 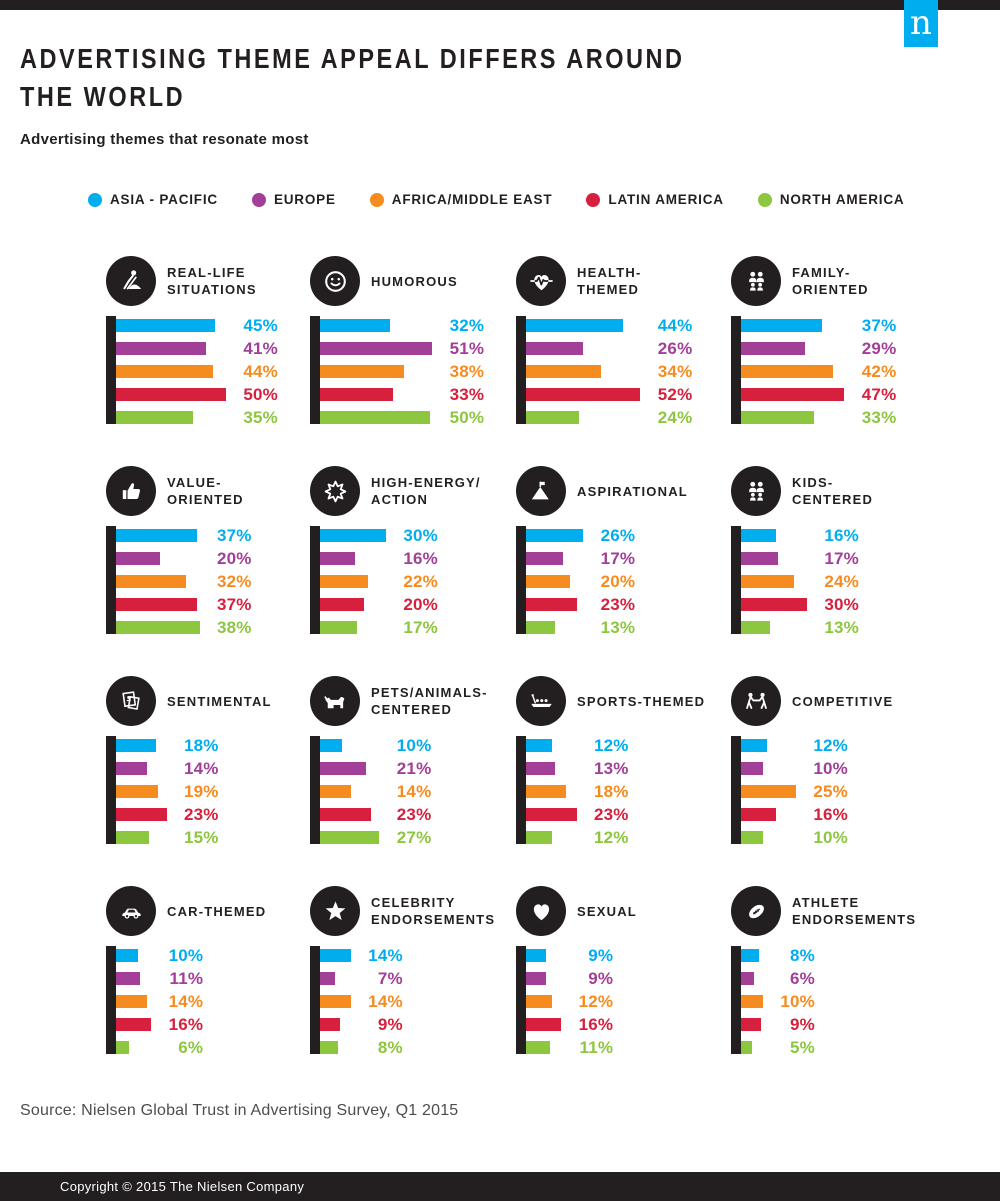 What do you see at coordinates (632, 491) in the screenshot?
I see `chart-title-line: ASPIRATIONAL` at bounding box center [632, 491].